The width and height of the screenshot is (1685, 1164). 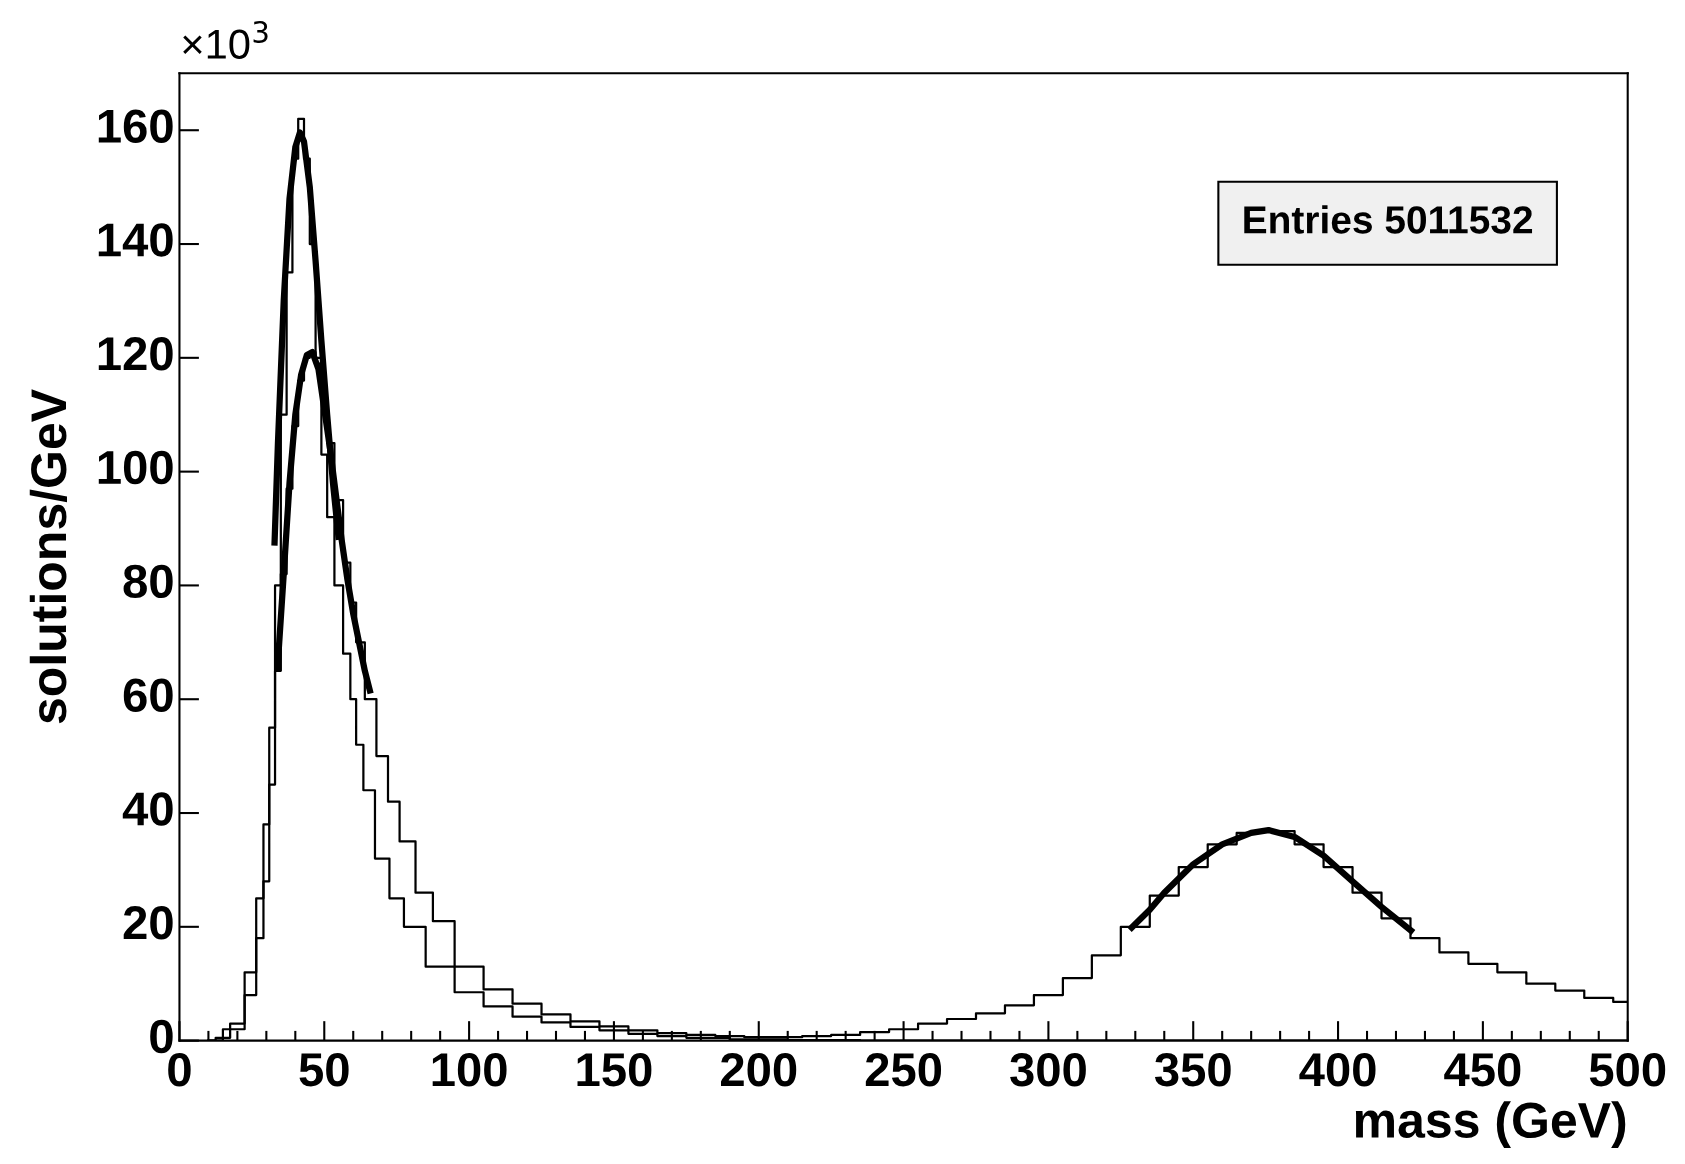 I want to click on x-tick-label: 350, so click(x=1192, y=1069).